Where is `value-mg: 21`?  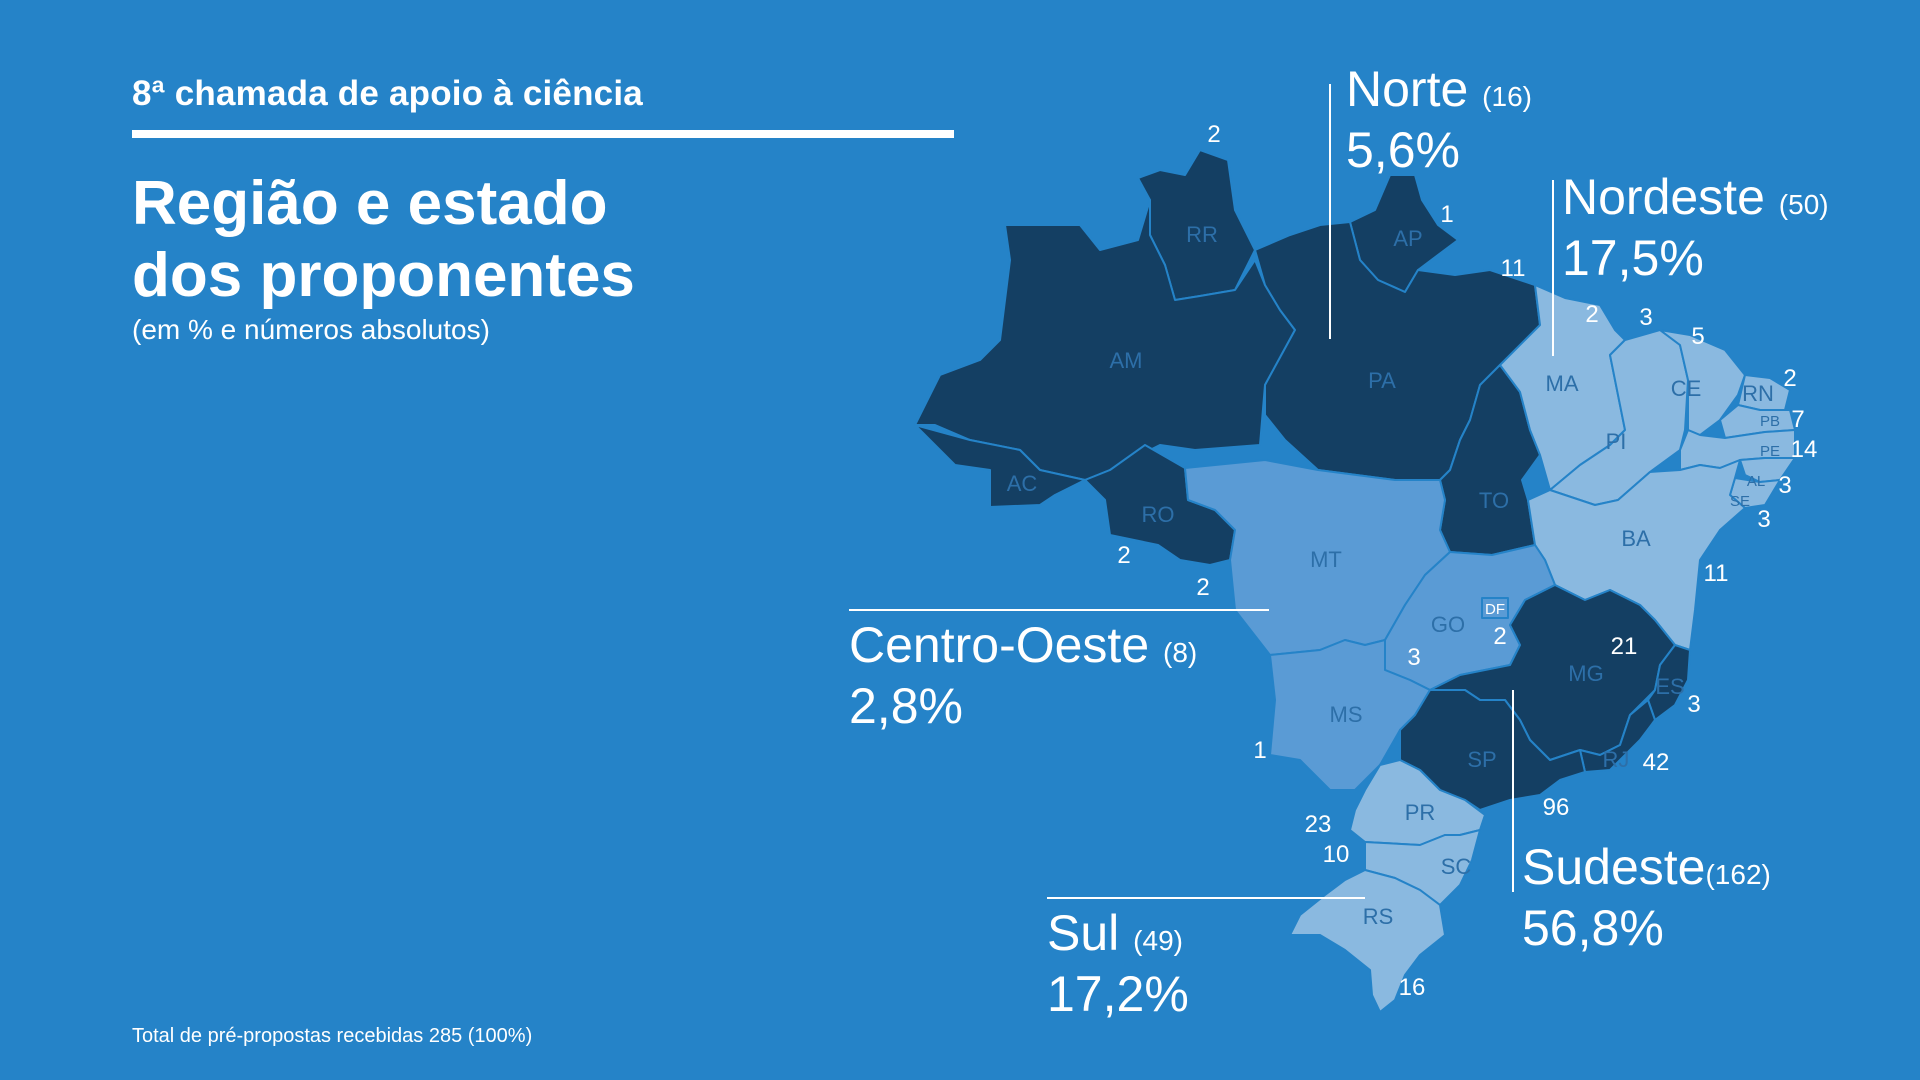
value-mg: 21 is located at coordinates (1624, 646).